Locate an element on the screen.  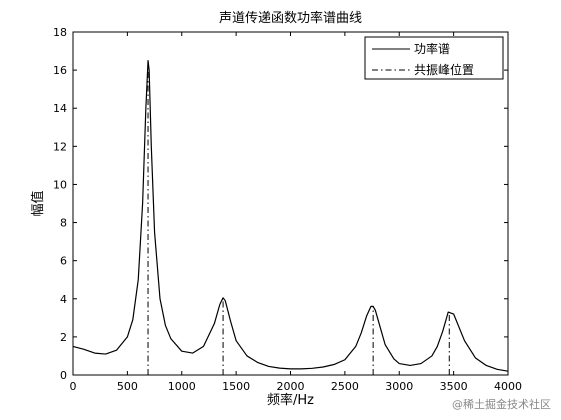
watermark: @稀土掘金技术社区 is located at coordinates (501, 404).